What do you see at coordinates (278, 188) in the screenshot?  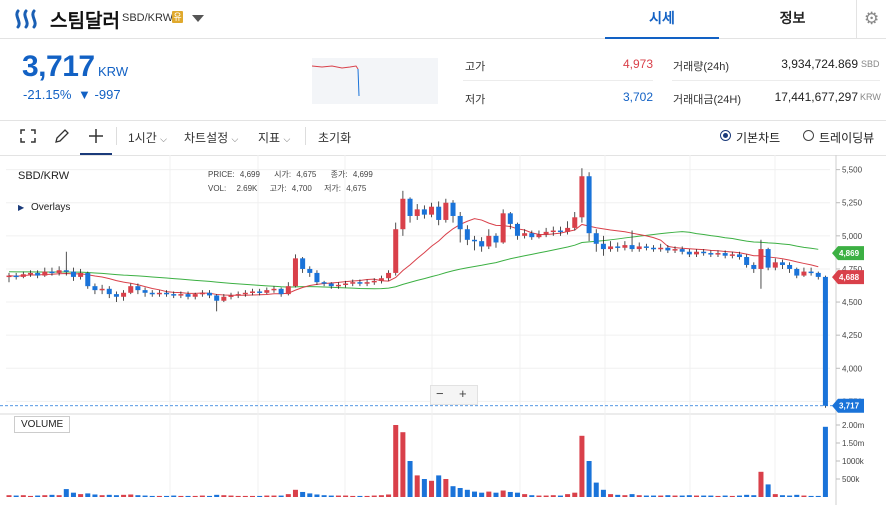 I see `high-field-label: 고가:` at bounding box center [278, 188].